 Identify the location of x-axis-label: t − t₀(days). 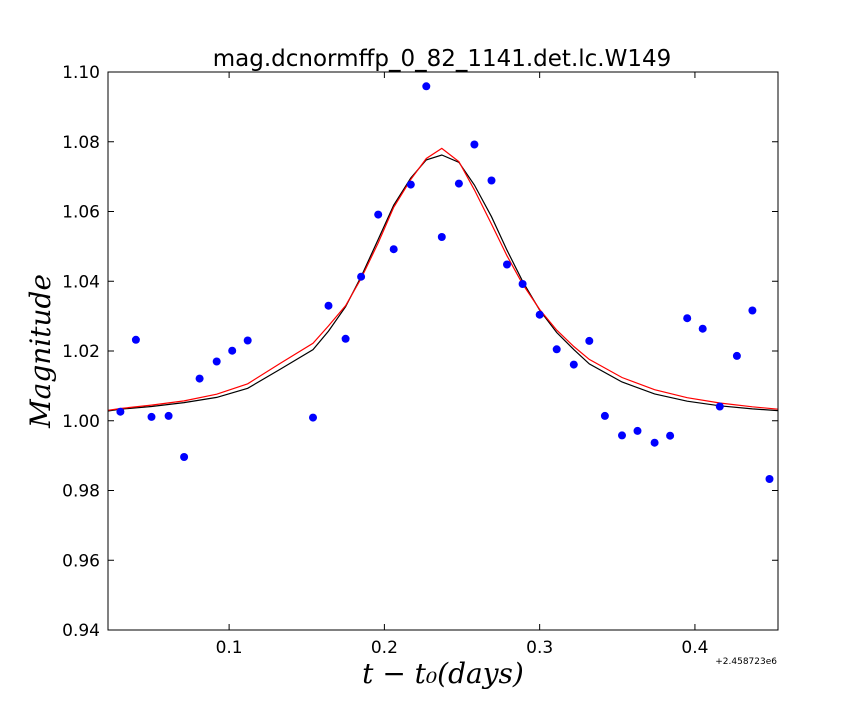
(443, 673).